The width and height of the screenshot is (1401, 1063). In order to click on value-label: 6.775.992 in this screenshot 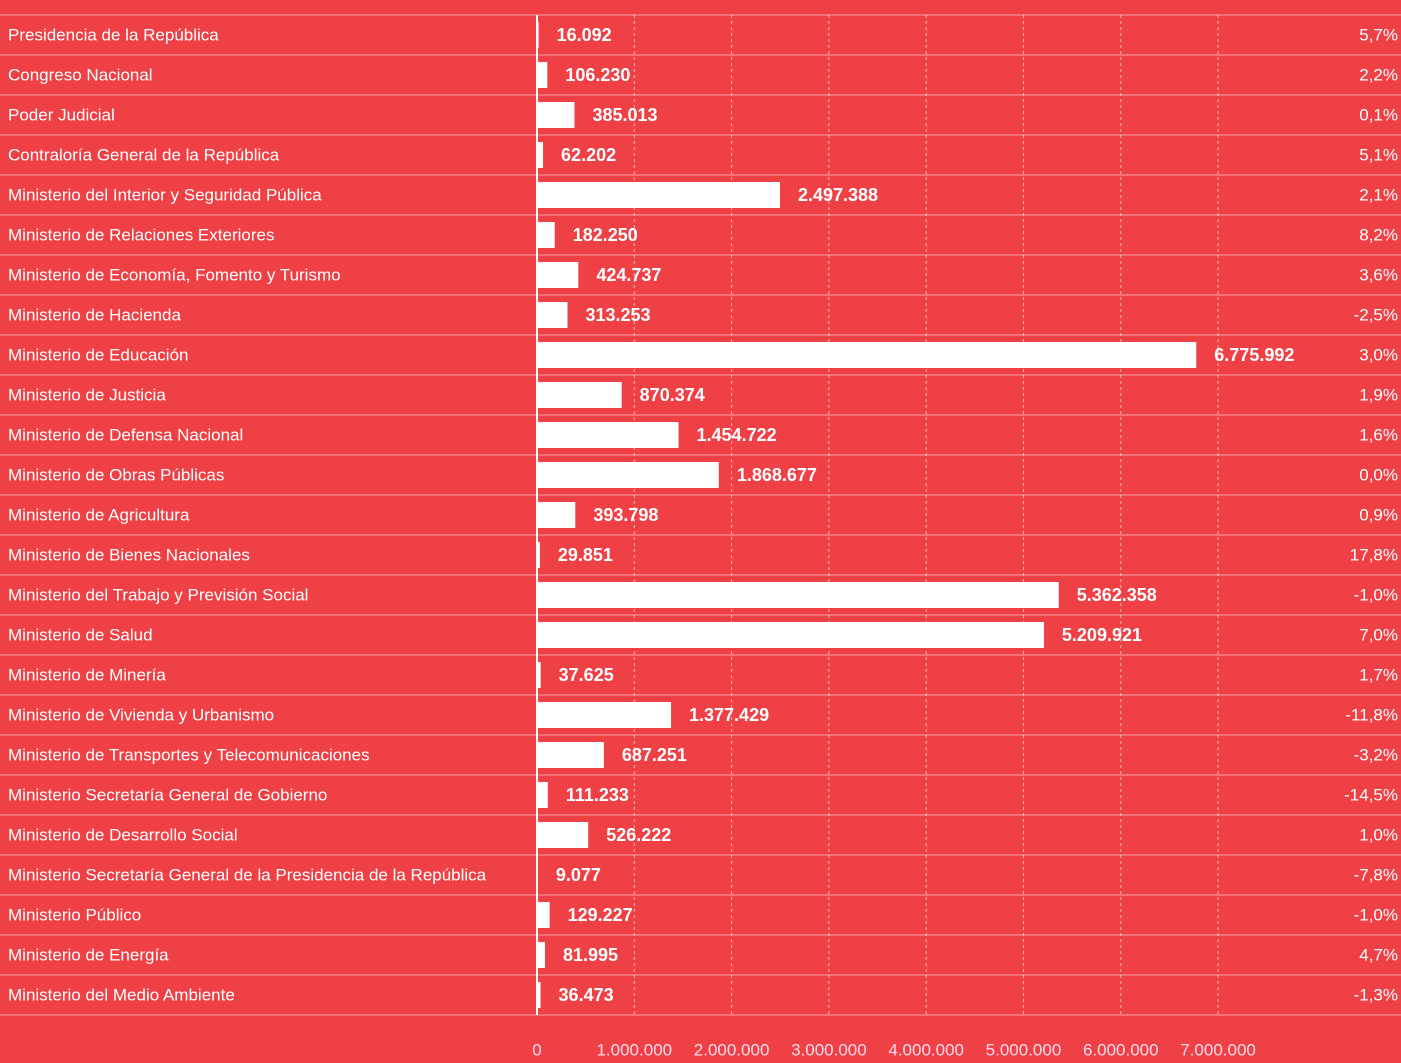, I will do `click(1254, 355)`.